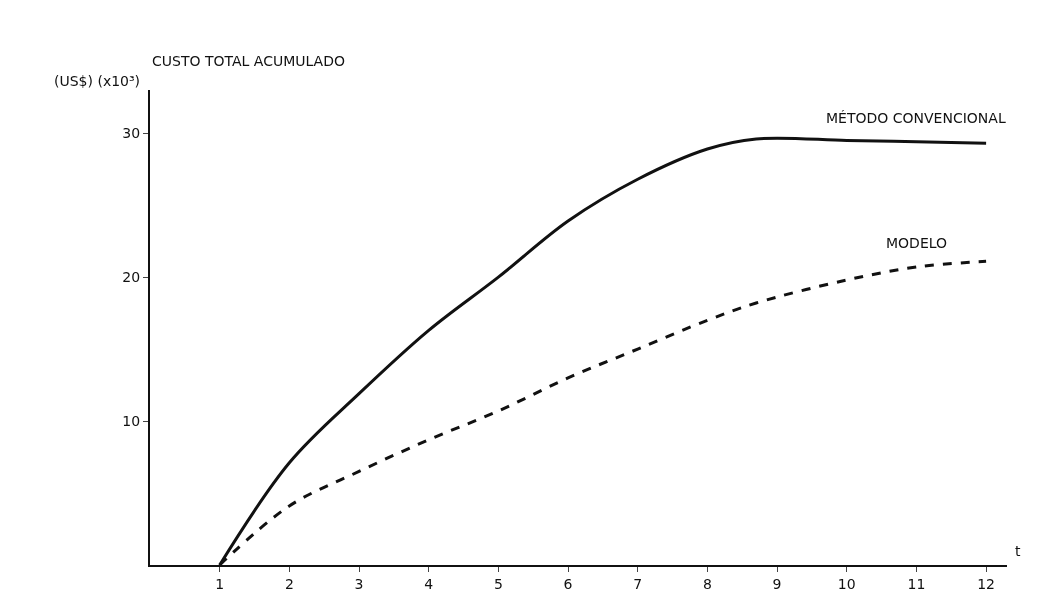  I want to click on chart-title: CUSTO TOTAL ACUMULADO, so click(248, 61).